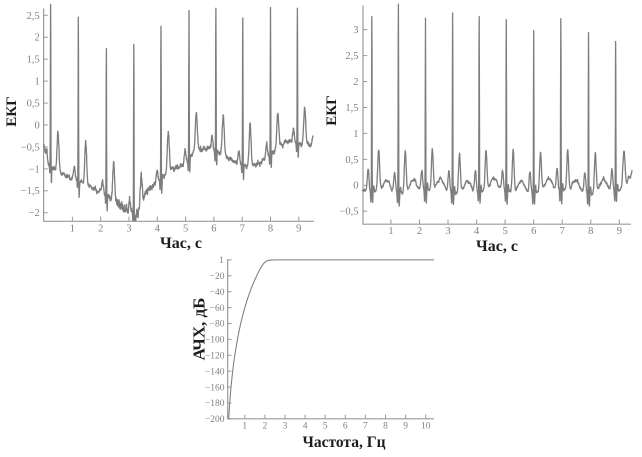  I want to click on svg-text: АЧХ, дБ, so click(199, 329).